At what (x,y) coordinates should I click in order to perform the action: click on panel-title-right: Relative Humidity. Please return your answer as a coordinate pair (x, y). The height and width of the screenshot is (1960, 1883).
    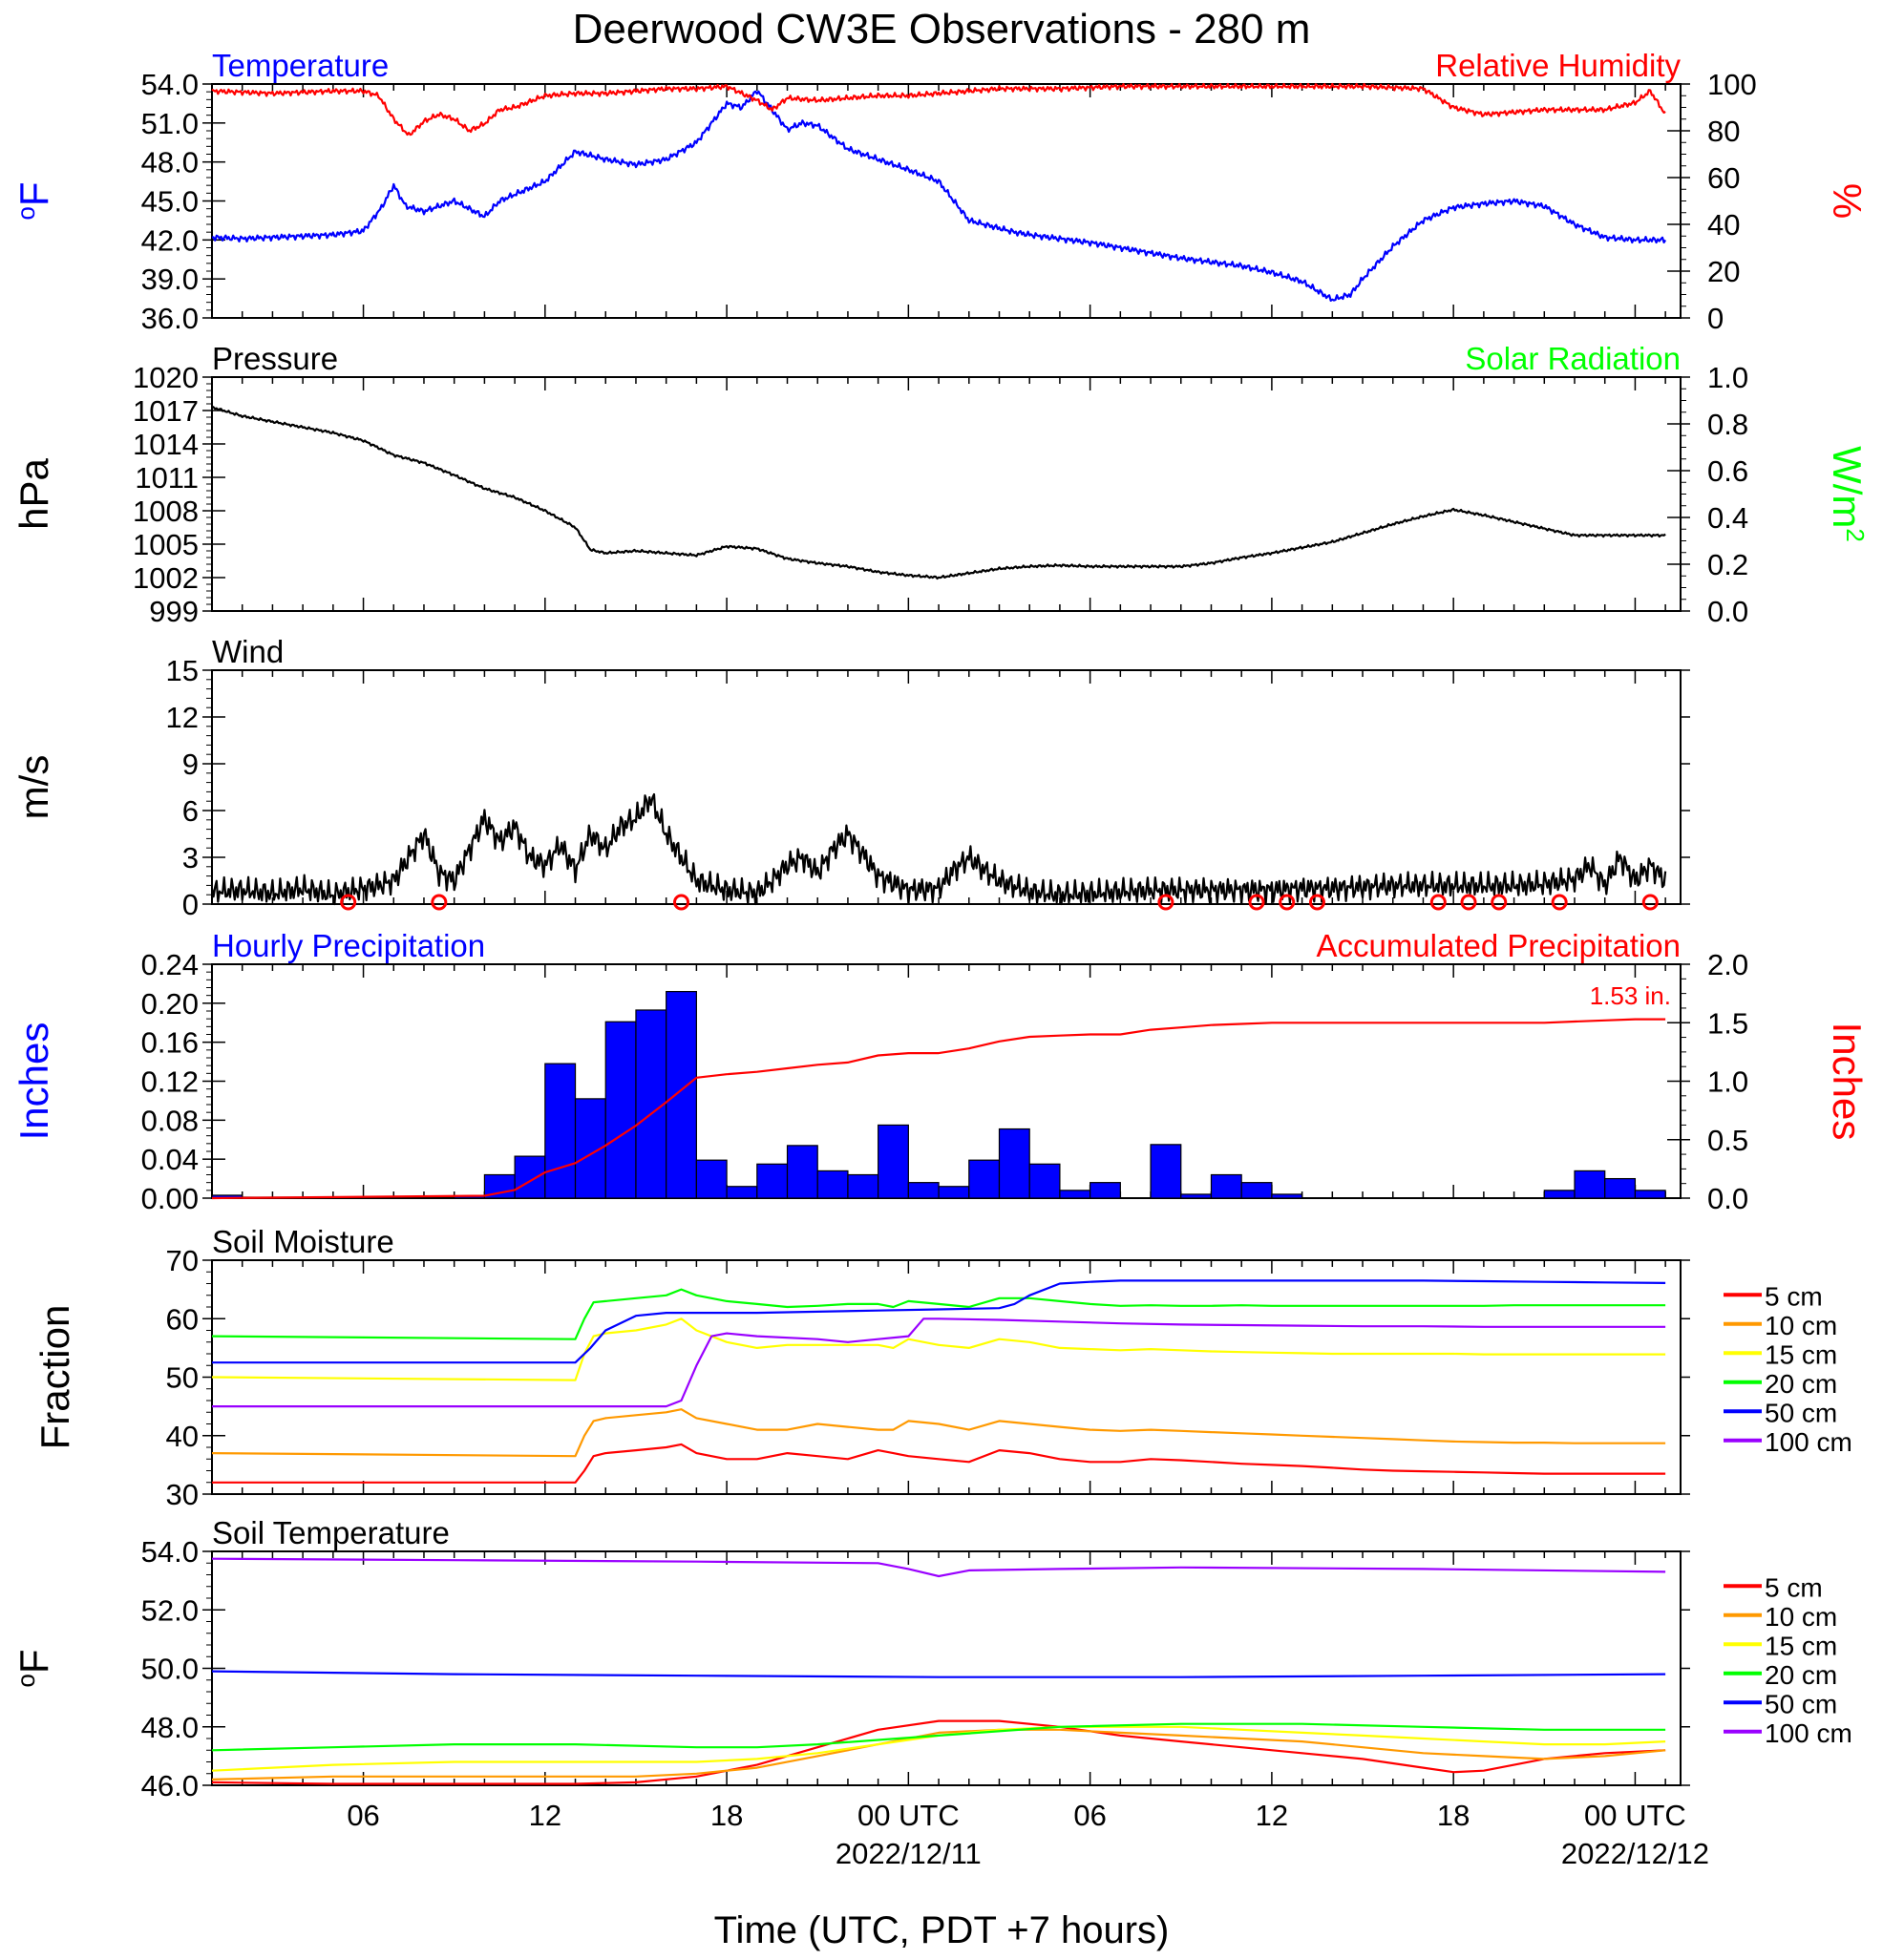
    Looking at the image, I should click on (1558, 65).